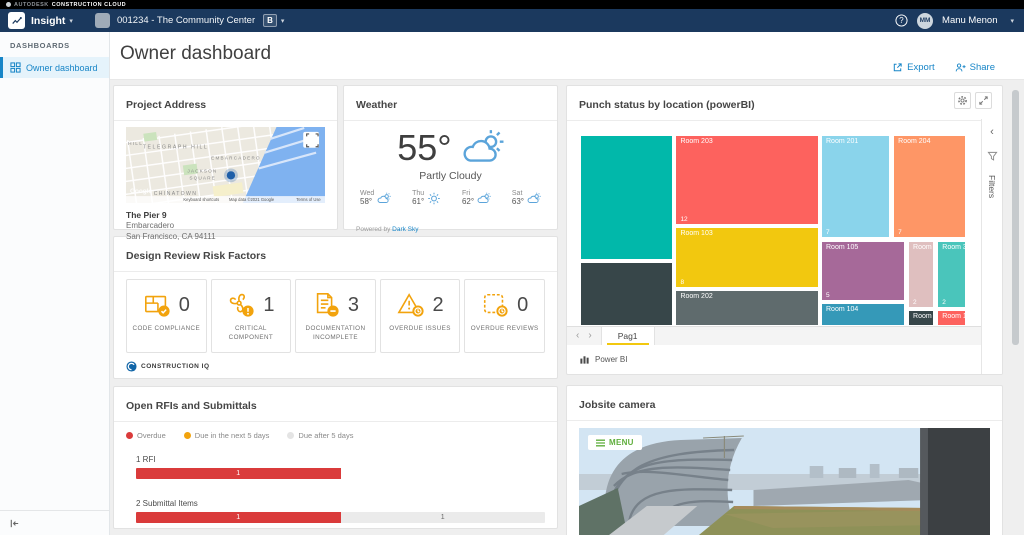 The height and width of the screenshot is (535, 1024). What do you see at coordinates (252, 199) in the screenshot?
I see `map-attribution: Map data ©2021 Google` at bounding box center [252, 199].